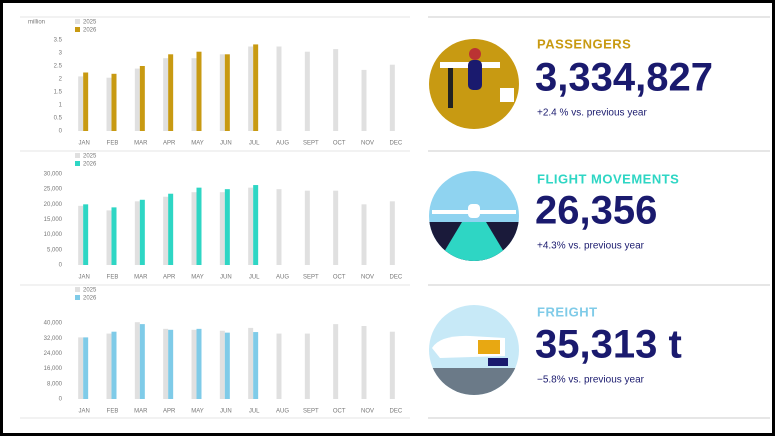 The width and height of the screenshot is (775, 436). What do you see at coordinates (584, 43) in the screenshot?
I see `kpi-title: PASSENGERS` at bounding box center [584, 43].